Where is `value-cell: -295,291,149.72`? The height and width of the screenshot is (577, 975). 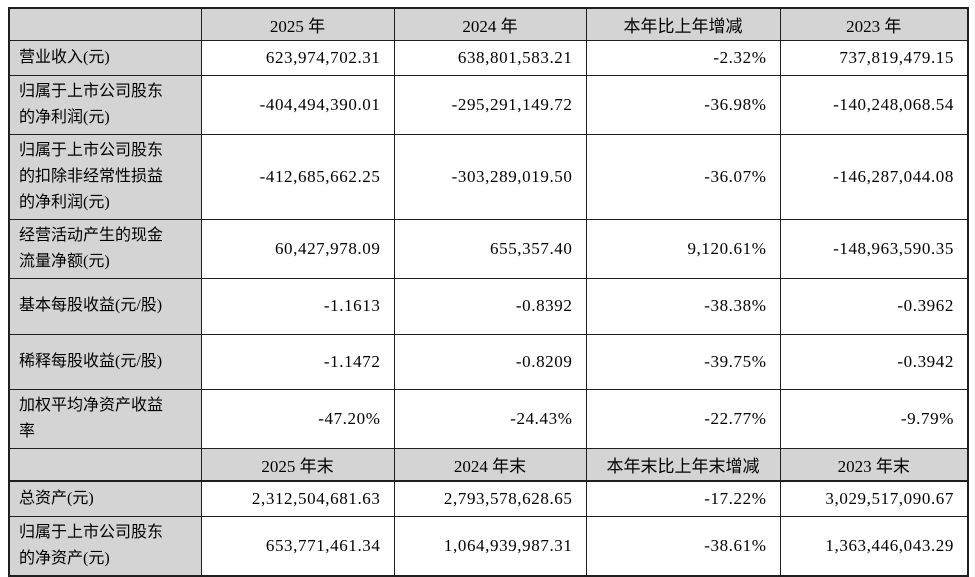 value-cell: -295,291,149.72 is located at coordinates (490, 104).